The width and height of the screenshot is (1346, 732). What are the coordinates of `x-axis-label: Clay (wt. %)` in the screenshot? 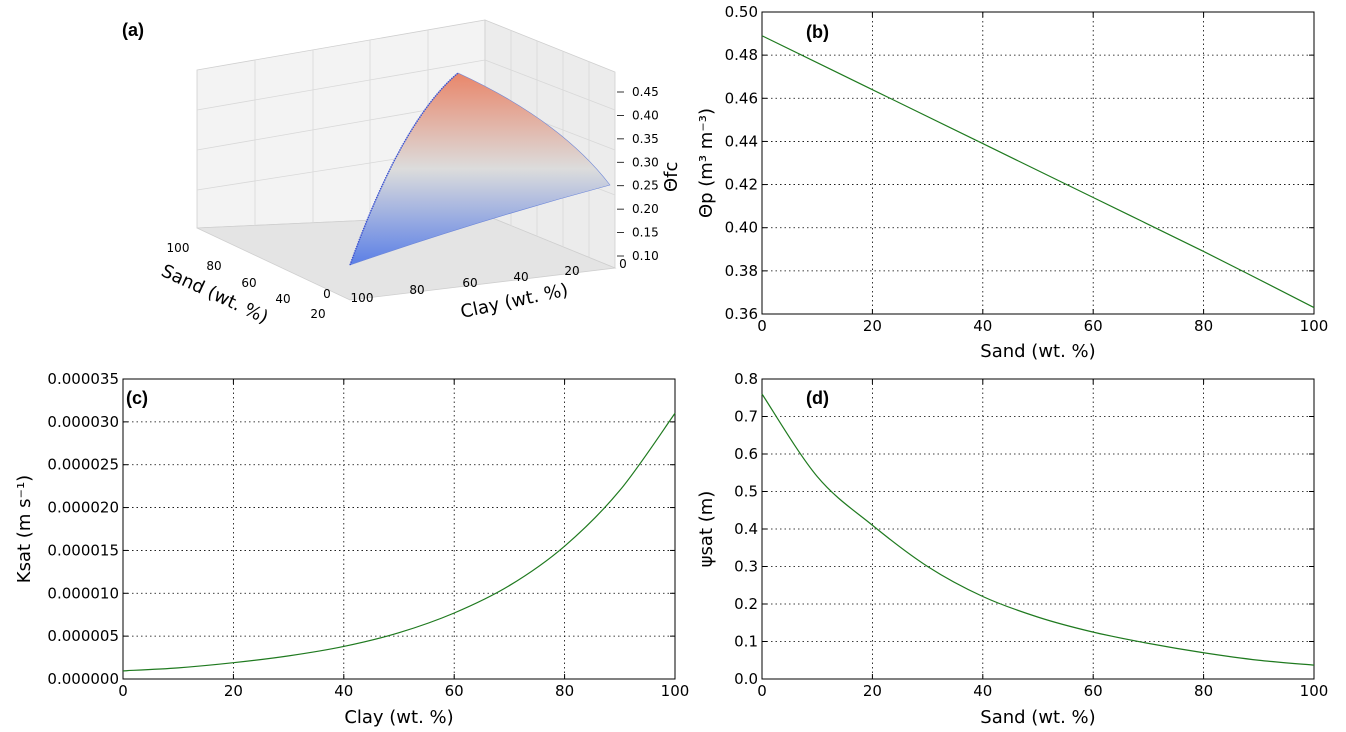 It's located at (398, 717).